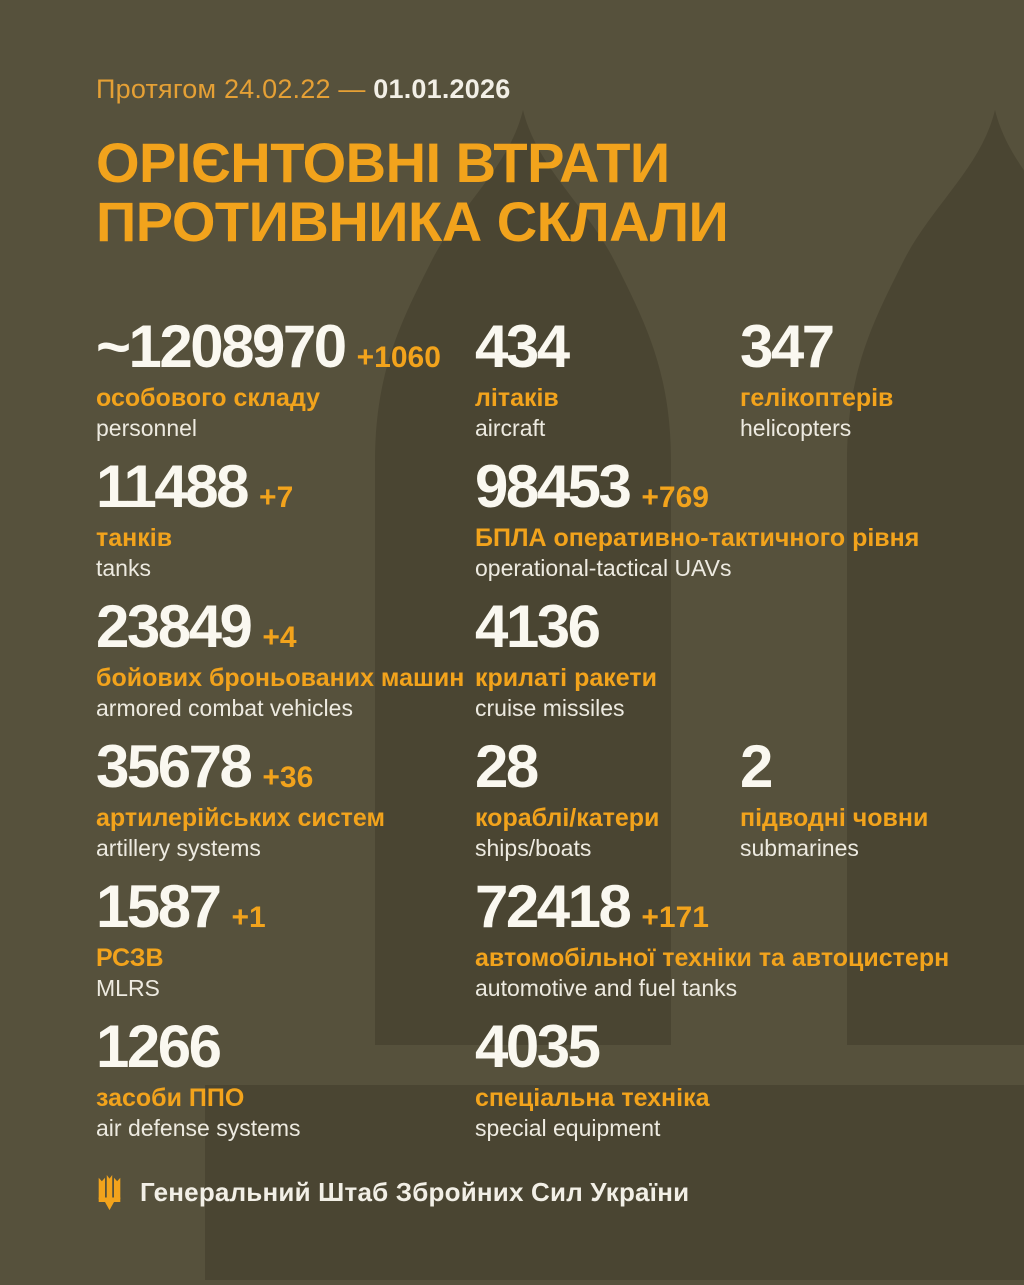  Describe the element at coordinates (756, 766) in the screenshot. I see `stat-value: 2` at that location.